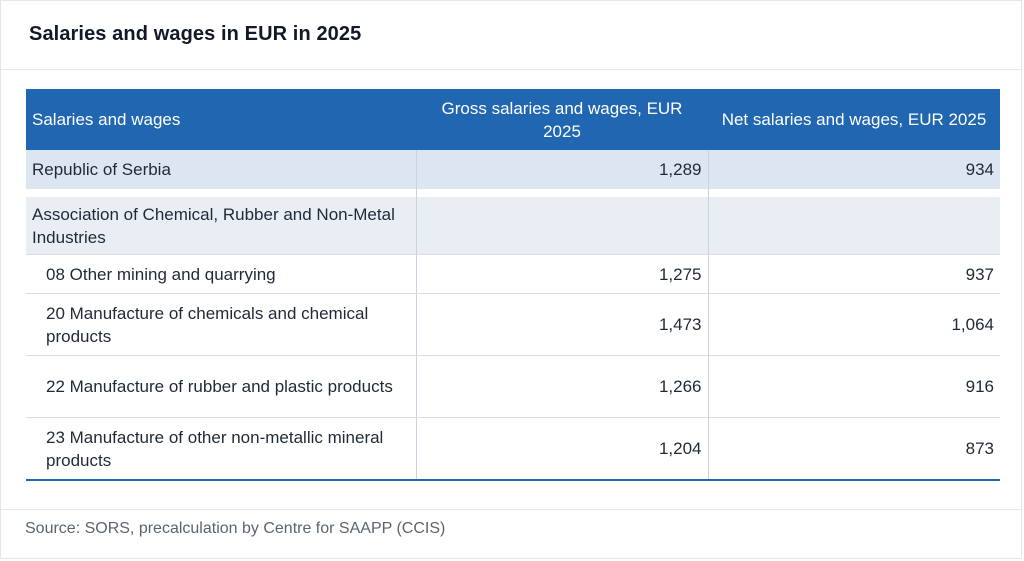 The height and width of the screenshot is (561, 1024). What do you see at coordinates (561, 449) in the screenshot?
I see `gross-value: 1,204` at bounding box center [561, 449].